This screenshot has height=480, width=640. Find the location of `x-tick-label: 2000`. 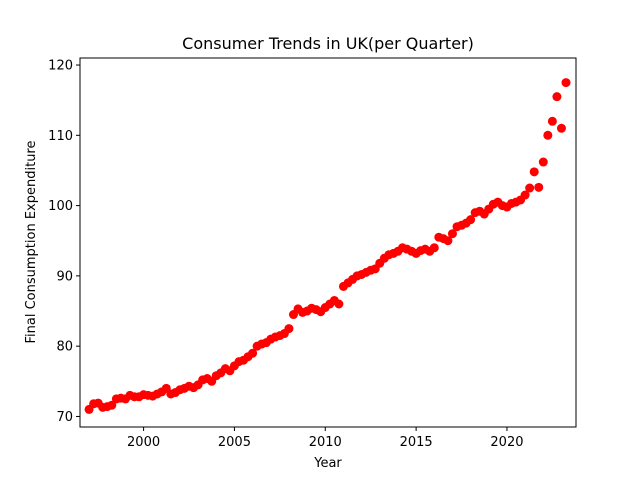

x-tick-label: 2000 is located at coordinates (143, 442).